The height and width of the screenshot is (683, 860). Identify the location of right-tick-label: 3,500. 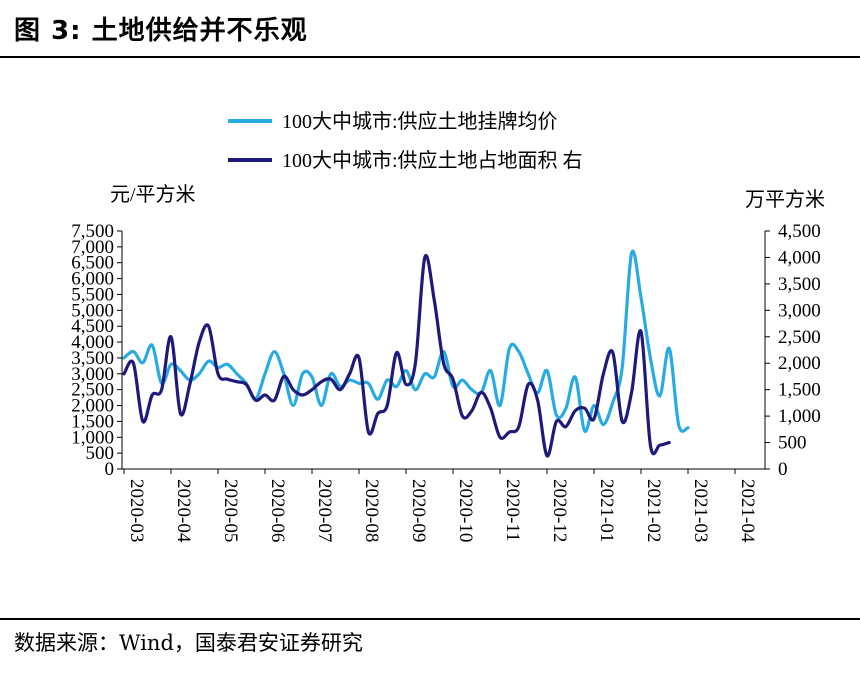
(799, 284).